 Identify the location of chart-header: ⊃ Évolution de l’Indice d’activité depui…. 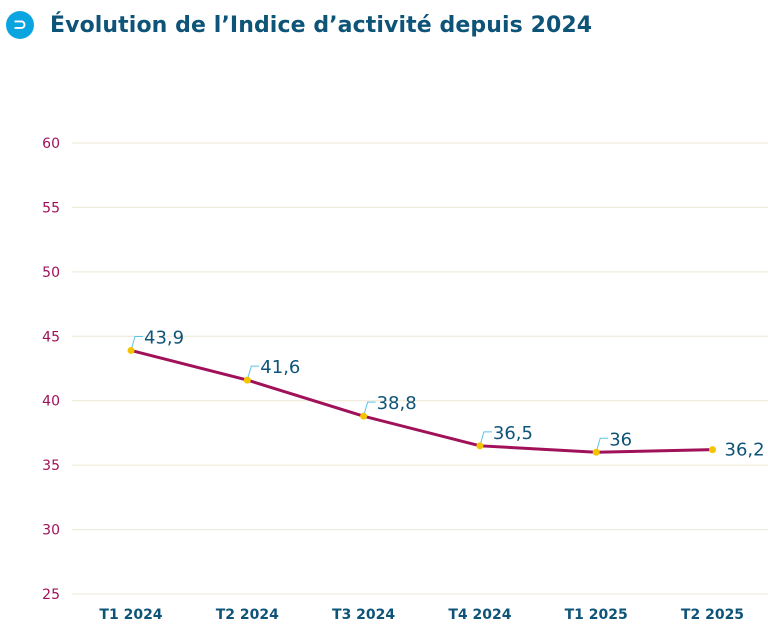
(299, 25).